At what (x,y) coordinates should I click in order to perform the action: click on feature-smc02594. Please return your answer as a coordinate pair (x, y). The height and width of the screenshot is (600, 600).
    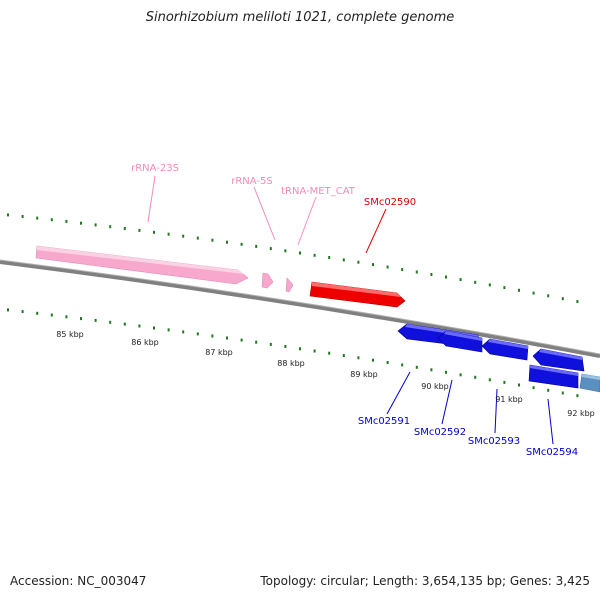
    Looking at the image, I should click on (558, 360).